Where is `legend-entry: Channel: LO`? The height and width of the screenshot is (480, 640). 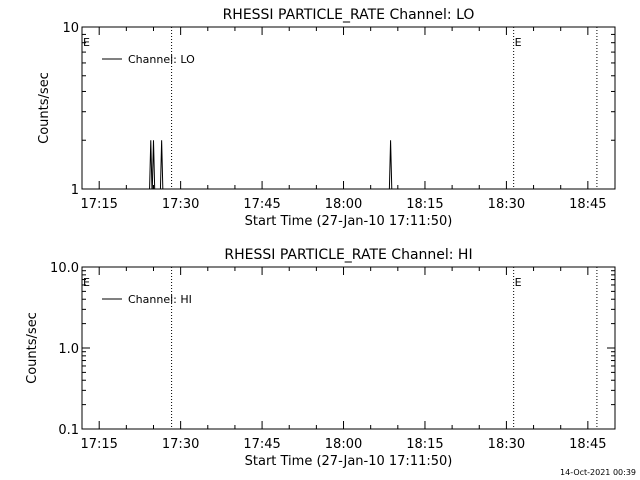
legend-entry: Channel: LO is located at coordinates (161, 59).